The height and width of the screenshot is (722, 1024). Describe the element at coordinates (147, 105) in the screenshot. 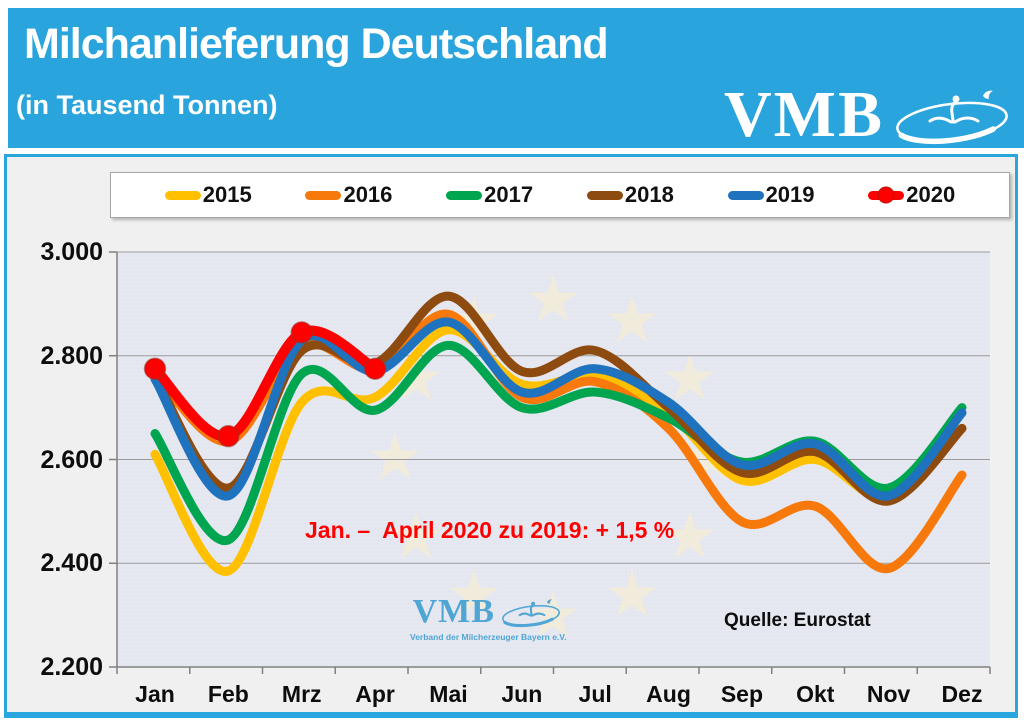

I see `page-subtitle: (in Tausend Tonnen)` at that location.